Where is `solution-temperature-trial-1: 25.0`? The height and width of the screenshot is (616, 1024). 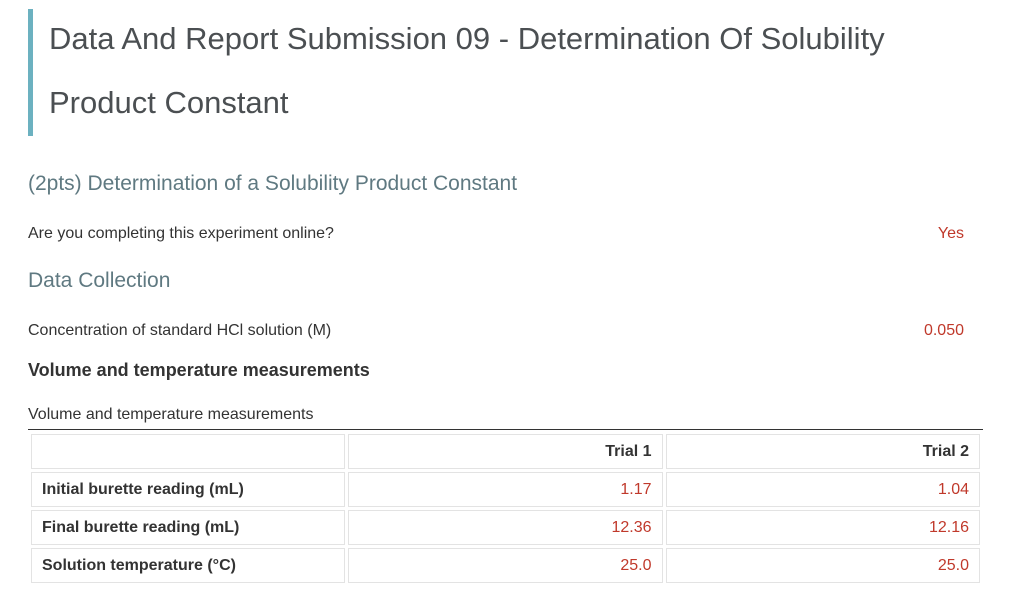
solution-temperature-trial-1: 25.0 is located at coordinates (505, 565).